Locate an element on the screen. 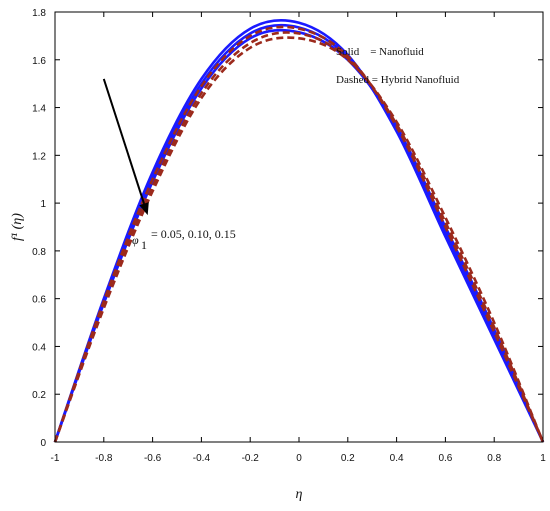 The height and width of the screenshot is (511, 550). annotation-symbol: φ is located at coordinates (135, 240).